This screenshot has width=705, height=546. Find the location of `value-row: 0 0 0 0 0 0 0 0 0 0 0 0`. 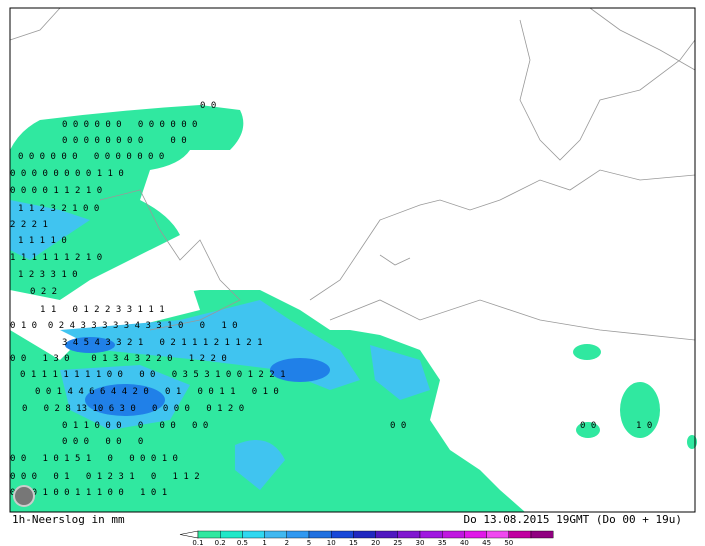

value-row: 0 0 0 0 0 0 0 0 0 0 0 0 is located at coordinates (129, 125).